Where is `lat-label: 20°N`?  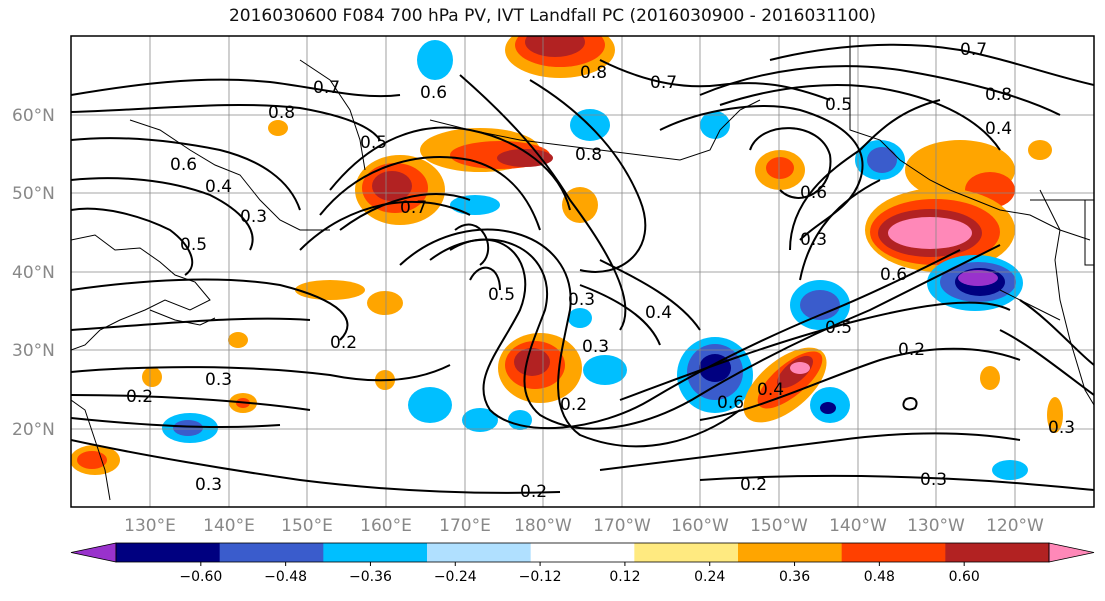 lat-label: 20°N is located at coordinates (33, 430).